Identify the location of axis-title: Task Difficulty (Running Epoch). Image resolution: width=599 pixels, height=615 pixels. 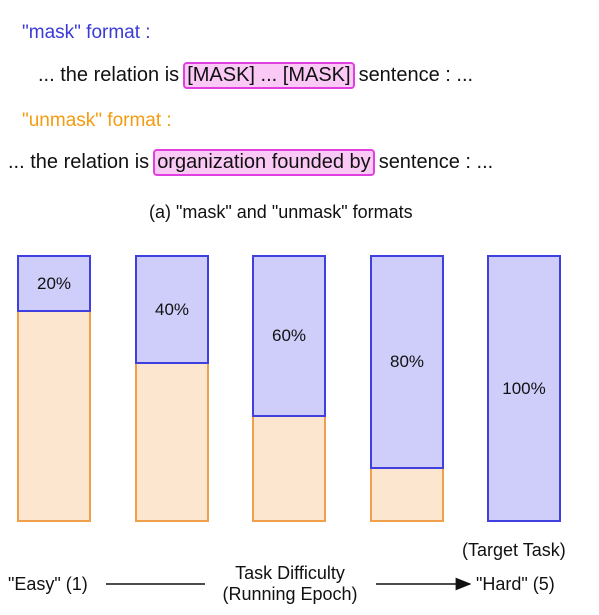
(290, 584).